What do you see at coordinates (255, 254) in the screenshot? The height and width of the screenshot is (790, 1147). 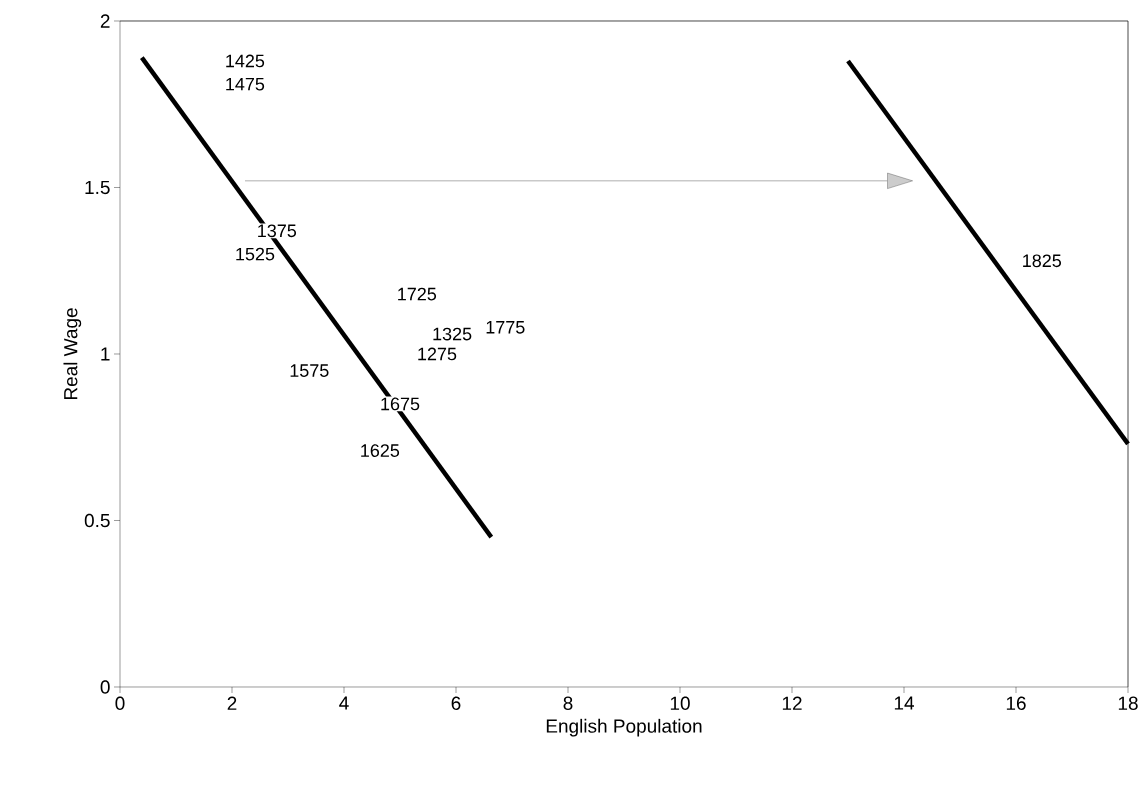 I see `annotation: 1525` at bounding box center [255, 254].